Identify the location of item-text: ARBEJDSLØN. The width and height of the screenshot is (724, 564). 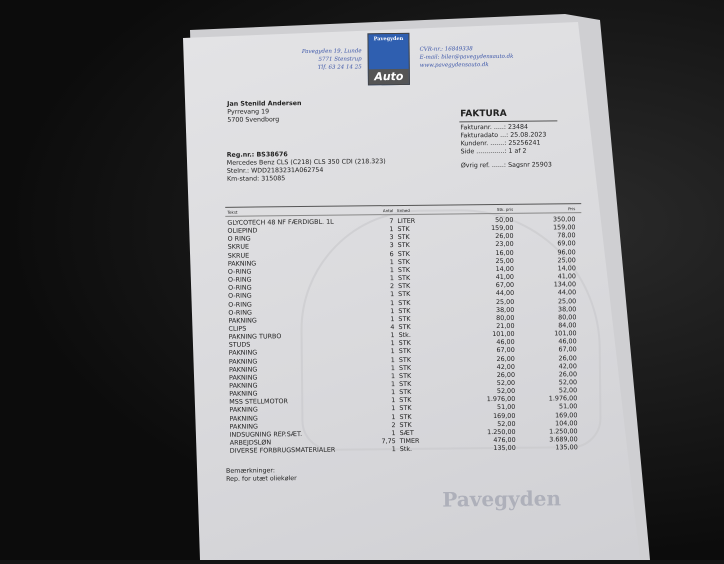
(250, 442).